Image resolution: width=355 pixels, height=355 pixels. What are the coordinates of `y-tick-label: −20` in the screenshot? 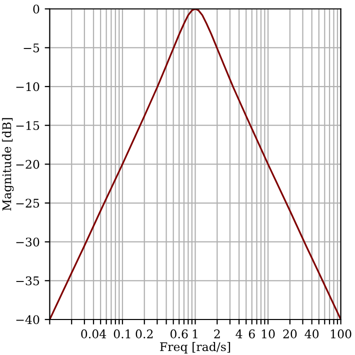 It's located at (28, 164).